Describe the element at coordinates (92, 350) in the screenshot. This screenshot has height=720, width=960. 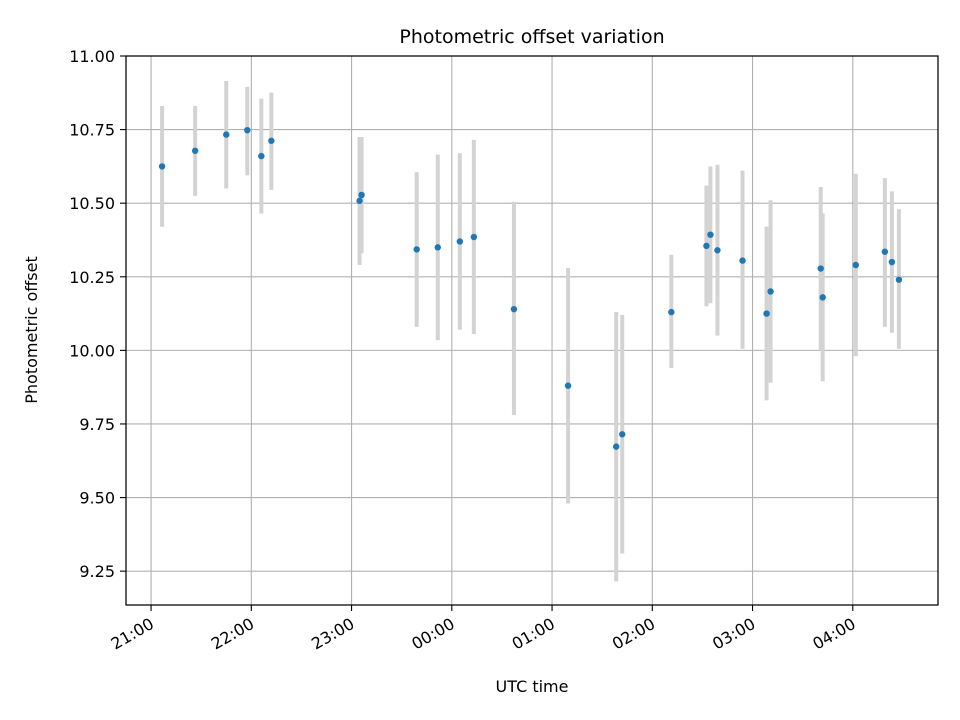
I see `y-tick-label: 10.00` at that location.